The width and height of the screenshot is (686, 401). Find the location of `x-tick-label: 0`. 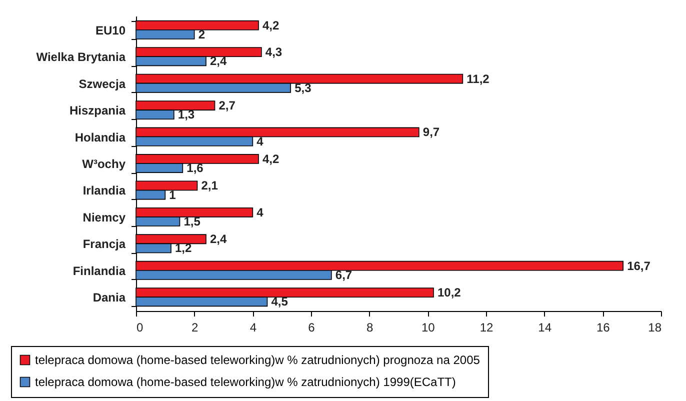

x-tick-label: 0 is located at coordinates (140, 327).